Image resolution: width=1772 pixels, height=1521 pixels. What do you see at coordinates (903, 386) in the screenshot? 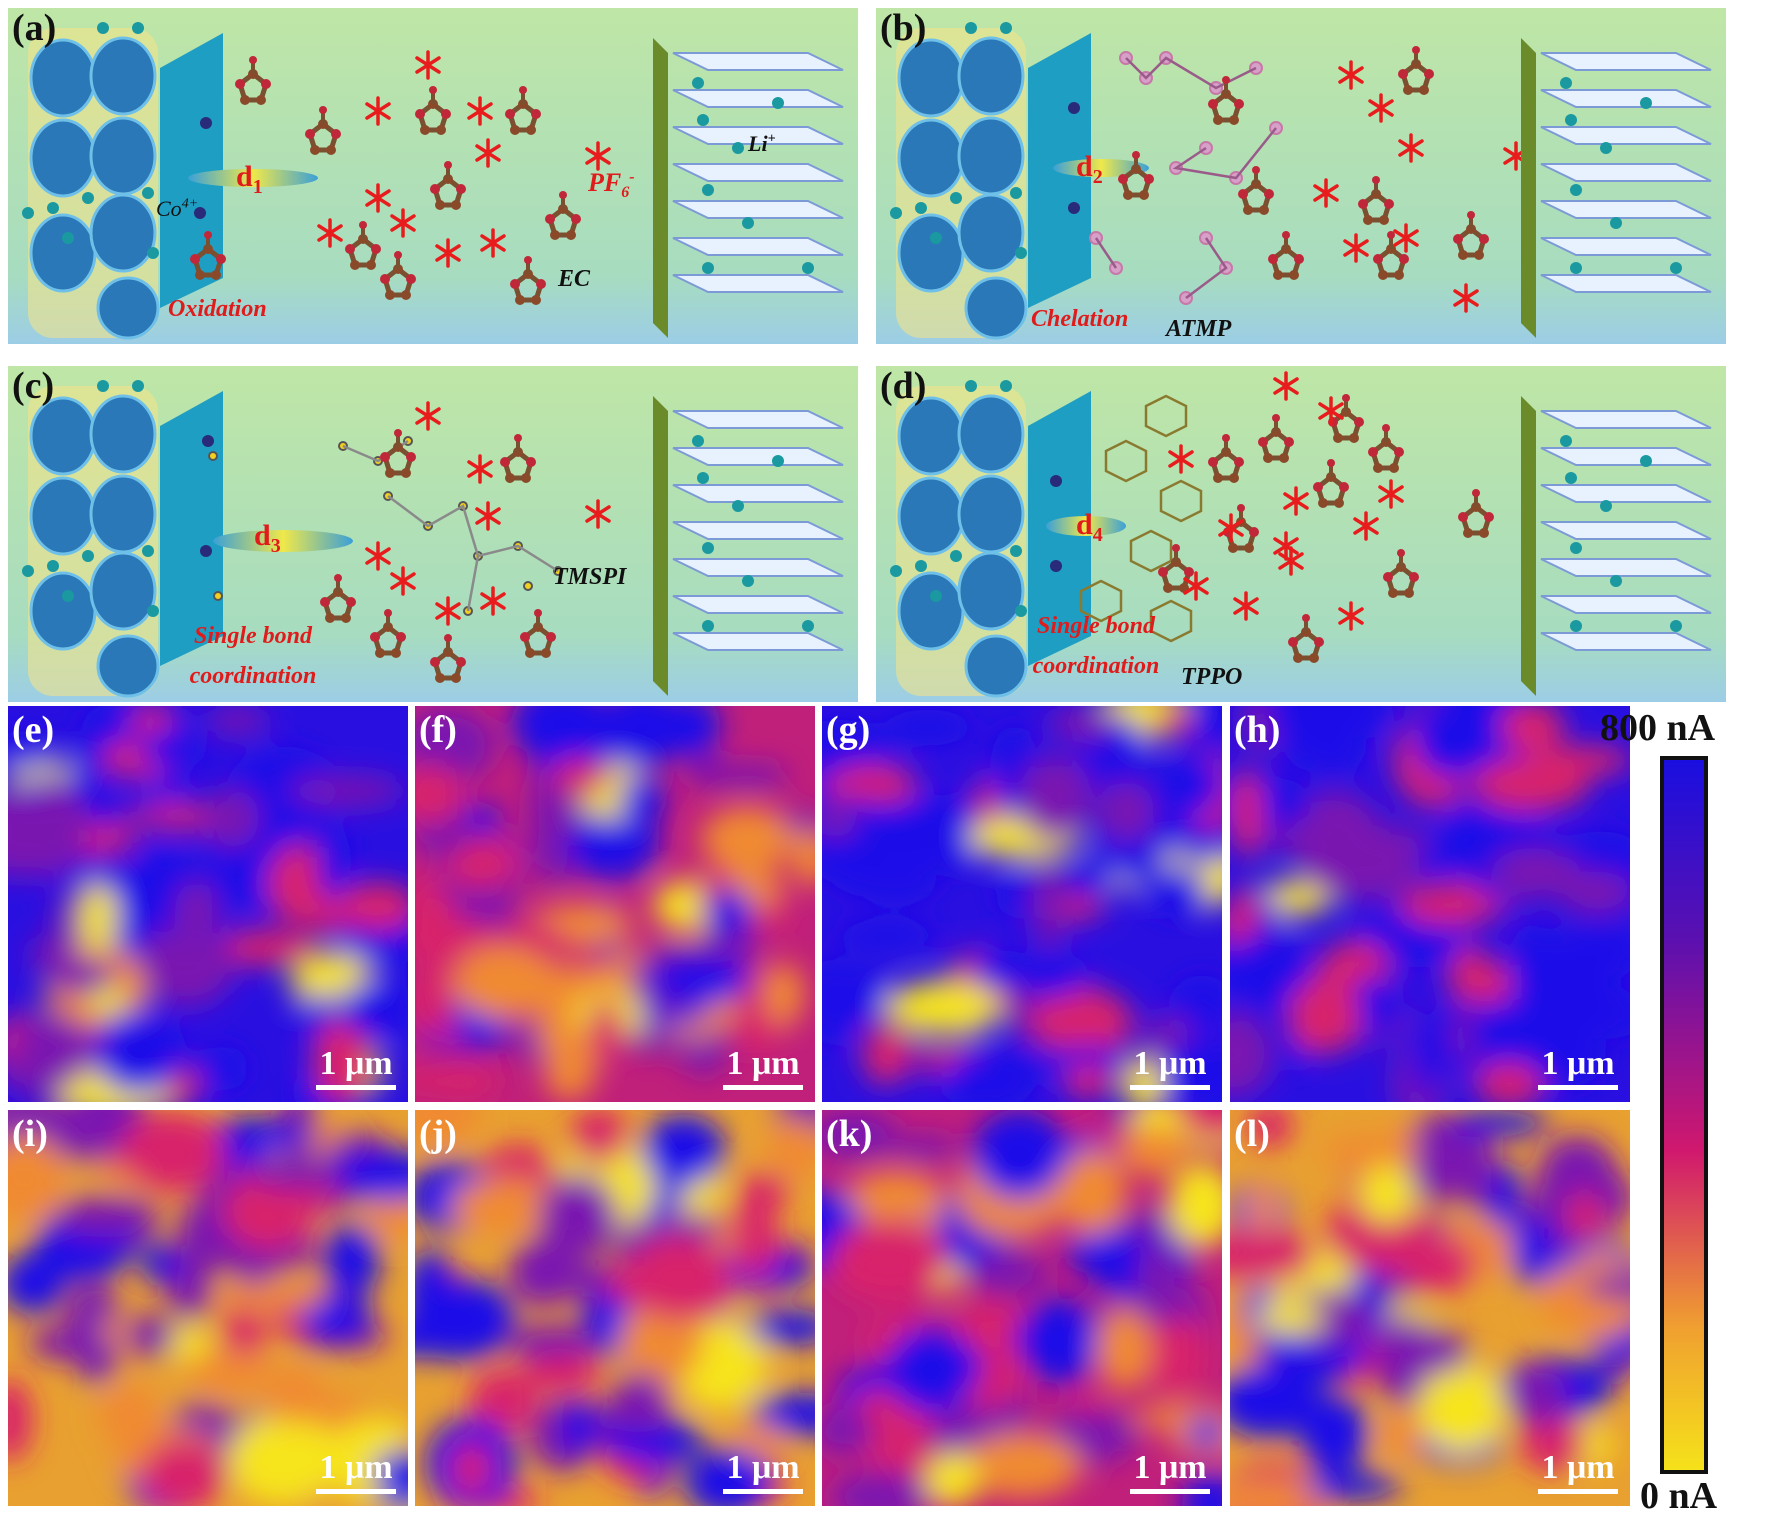
I see `panel-label-d: (d)` at bounding box center [903, 386].